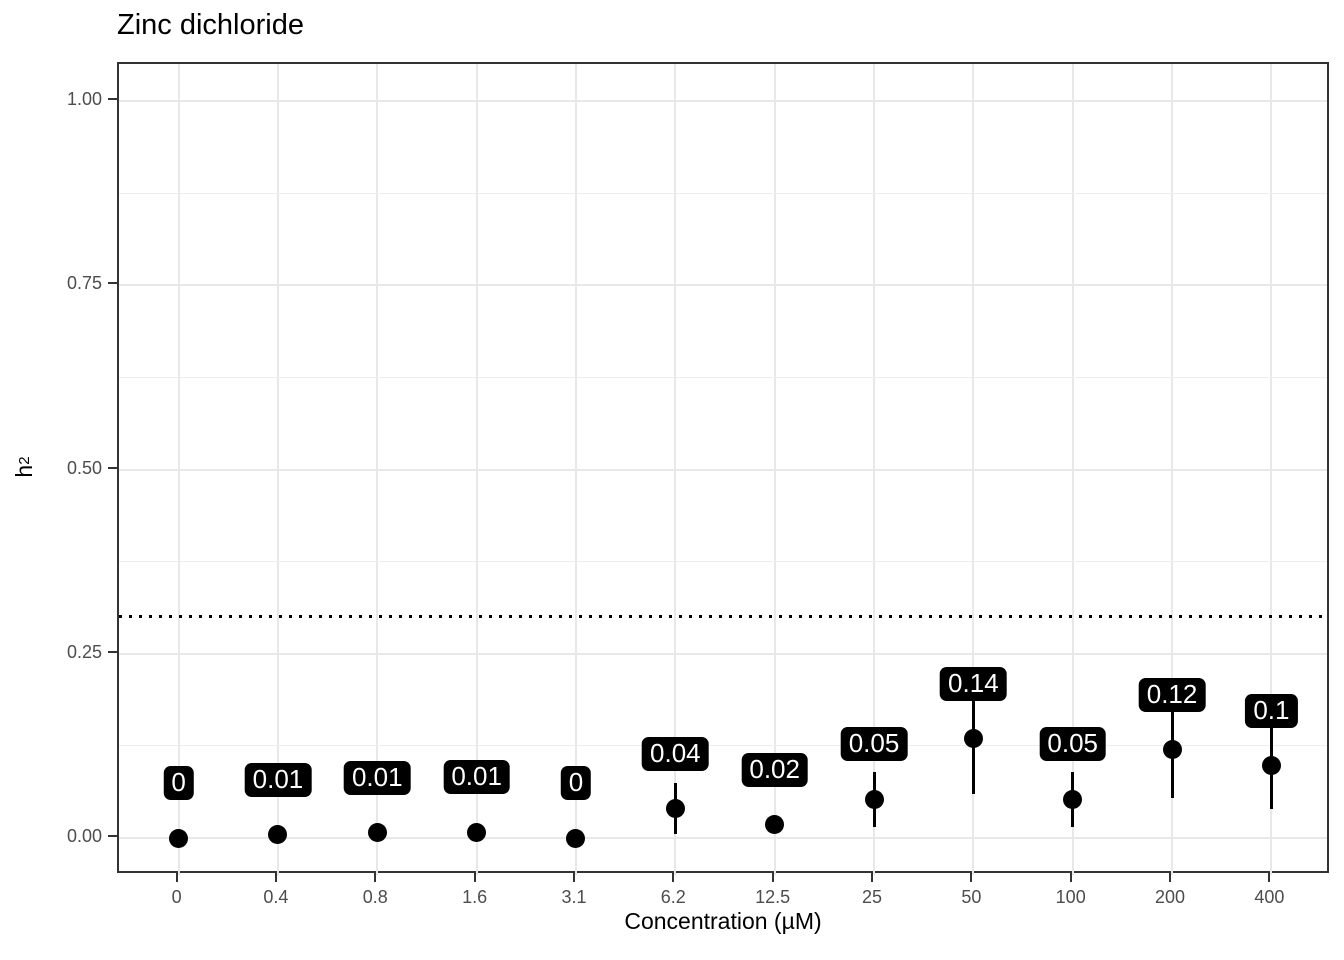  I want to click on x-axis-title: Concentration (µM), so click(723, 921).